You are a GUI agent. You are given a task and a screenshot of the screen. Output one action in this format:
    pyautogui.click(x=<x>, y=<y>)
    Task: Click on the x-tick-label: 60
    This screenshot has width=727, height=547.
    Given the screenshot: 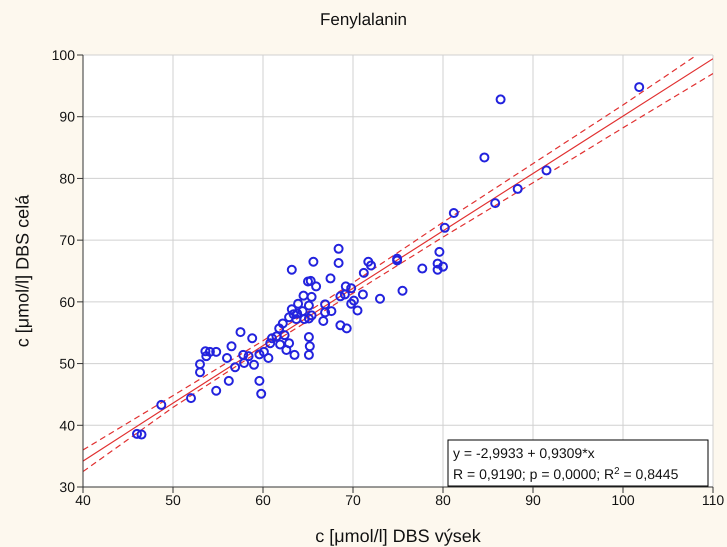 What is the action you would take?
    pyautogui.click(x=263, y=500)
    